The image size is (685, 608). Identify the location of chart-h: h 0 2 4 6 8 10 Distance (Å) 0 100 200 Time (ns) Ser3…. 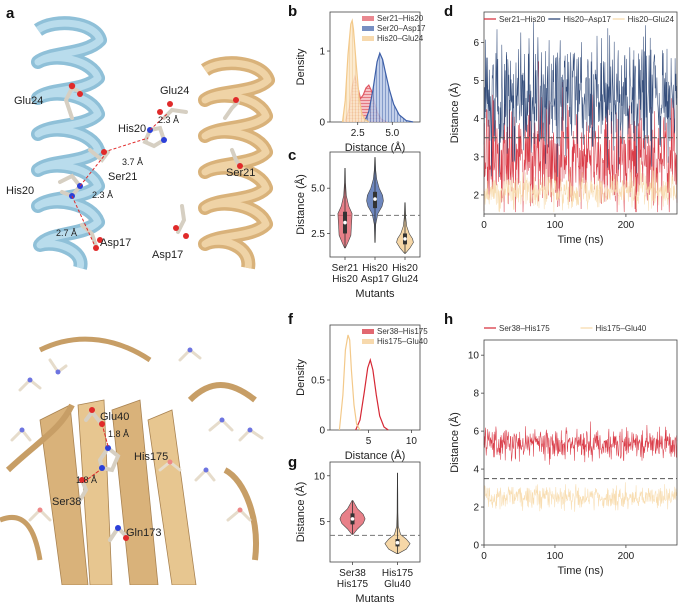
(561, 444).